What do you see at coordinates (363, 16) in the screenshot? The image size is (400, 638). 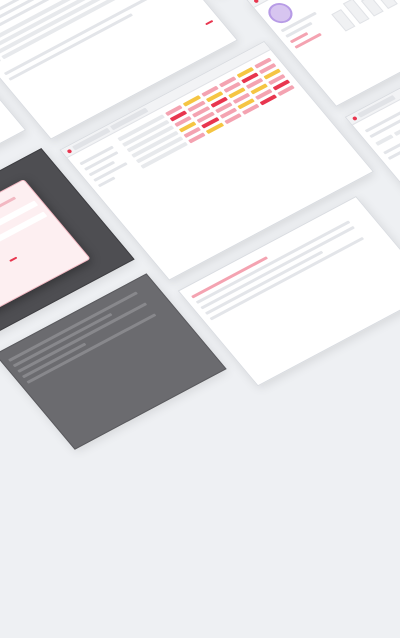 I see `bar-group` at bounding box center [363, 16].